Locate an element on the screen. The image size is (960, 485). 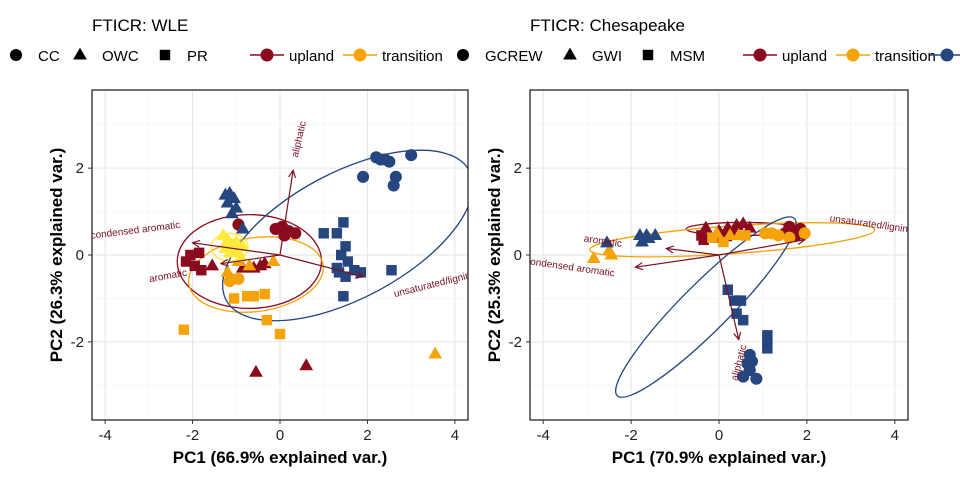
ellipses is located at coordinates (322, 235).